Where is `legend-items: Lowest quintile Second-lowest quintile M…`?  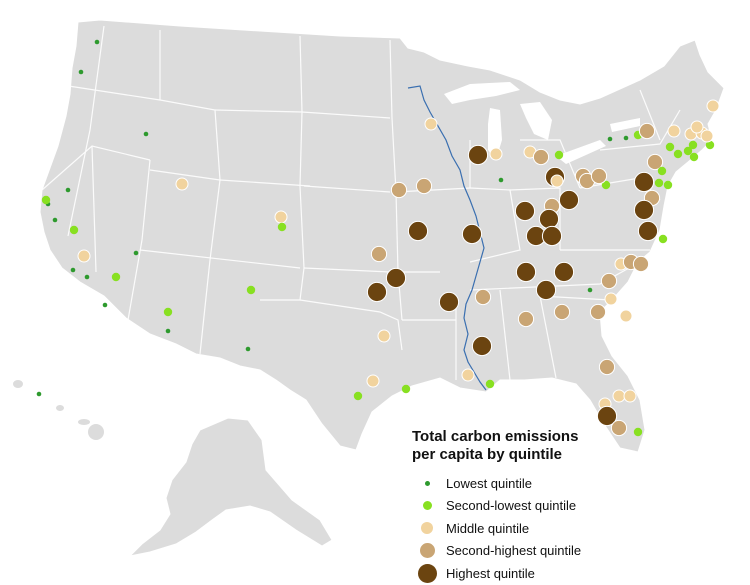 legend-items: Lowest quintile Second-lowest quintile M… is located at coordinates (572, 528).